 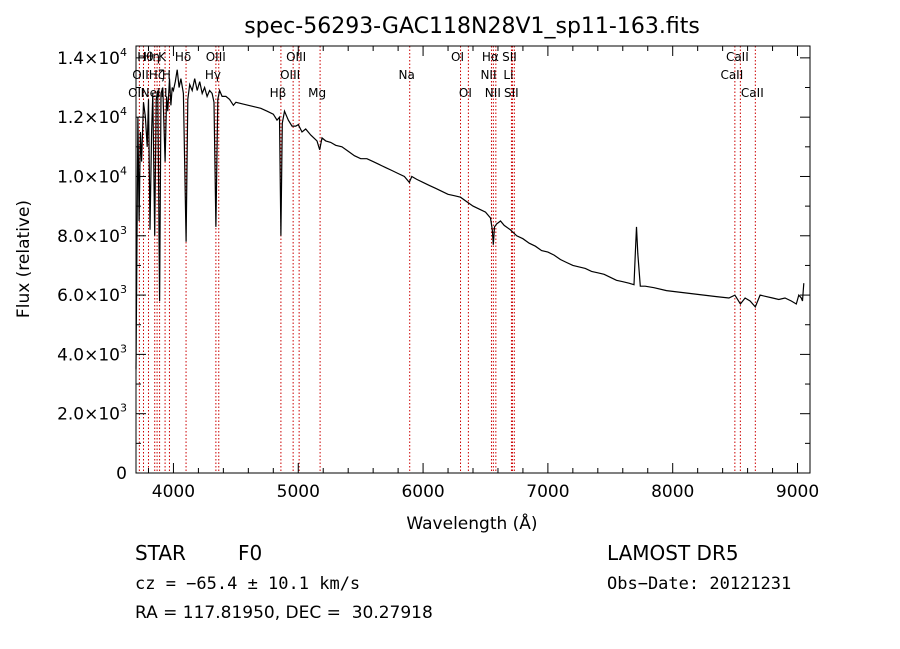 What do you see at coordinates (317, 93) in the screenshot?
I see `line-label: Mg` at bounding box center [317, 93].